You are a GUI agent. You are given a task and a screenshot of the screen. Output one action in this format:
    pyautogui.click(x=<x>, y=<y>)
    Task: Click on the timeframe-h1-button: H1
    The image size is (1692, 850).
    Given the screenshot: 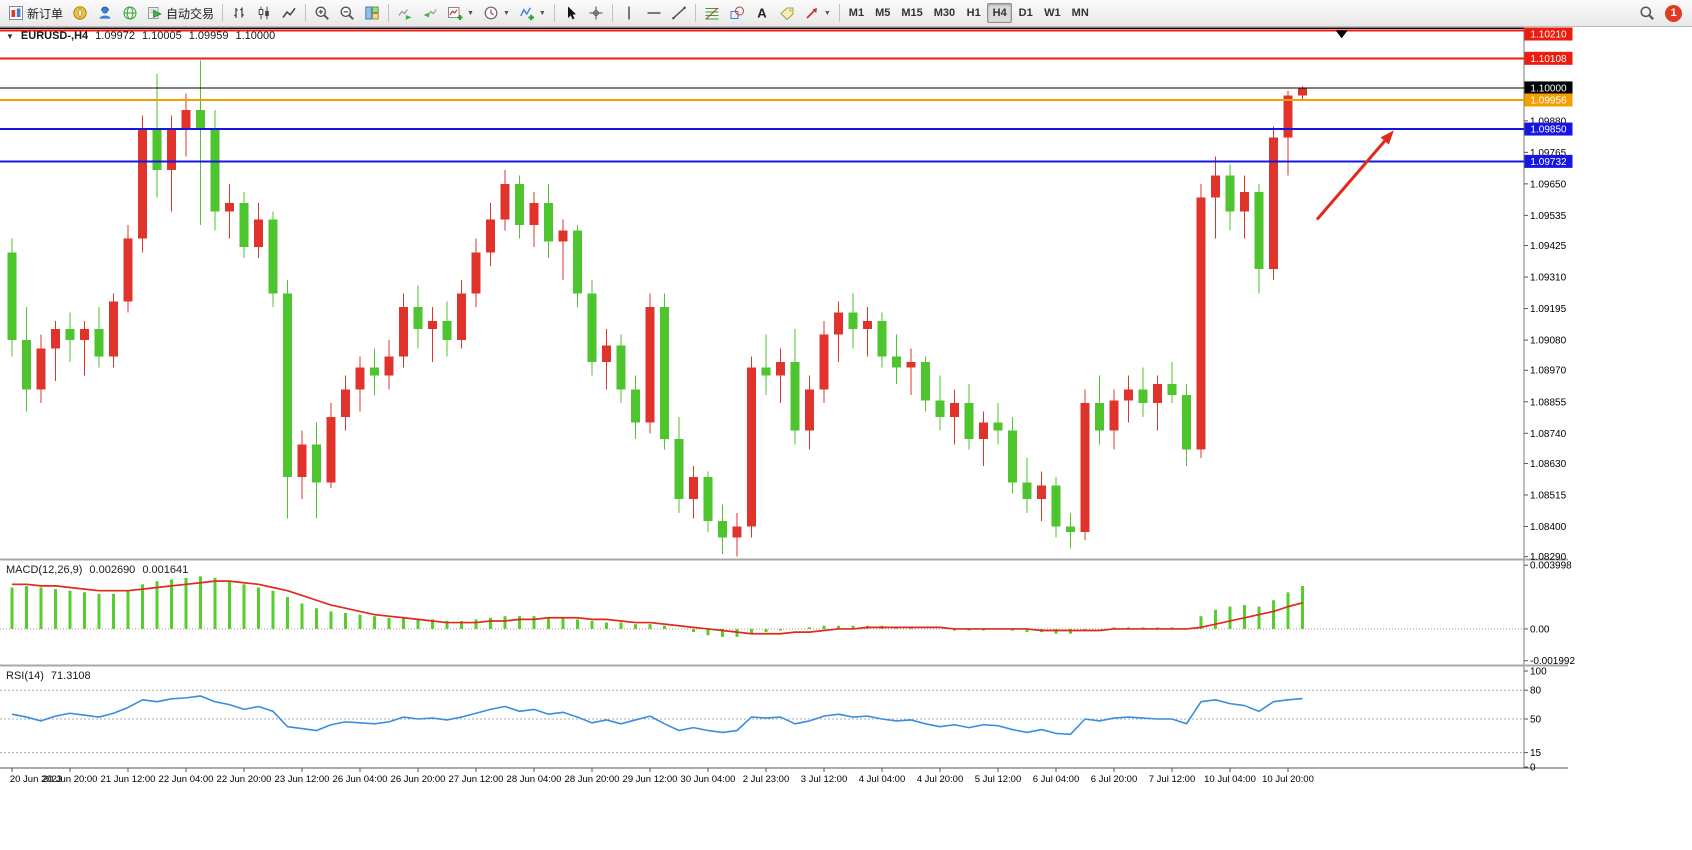 What is the action you would take?
    pyautogui.click(x=973, y=13)
    